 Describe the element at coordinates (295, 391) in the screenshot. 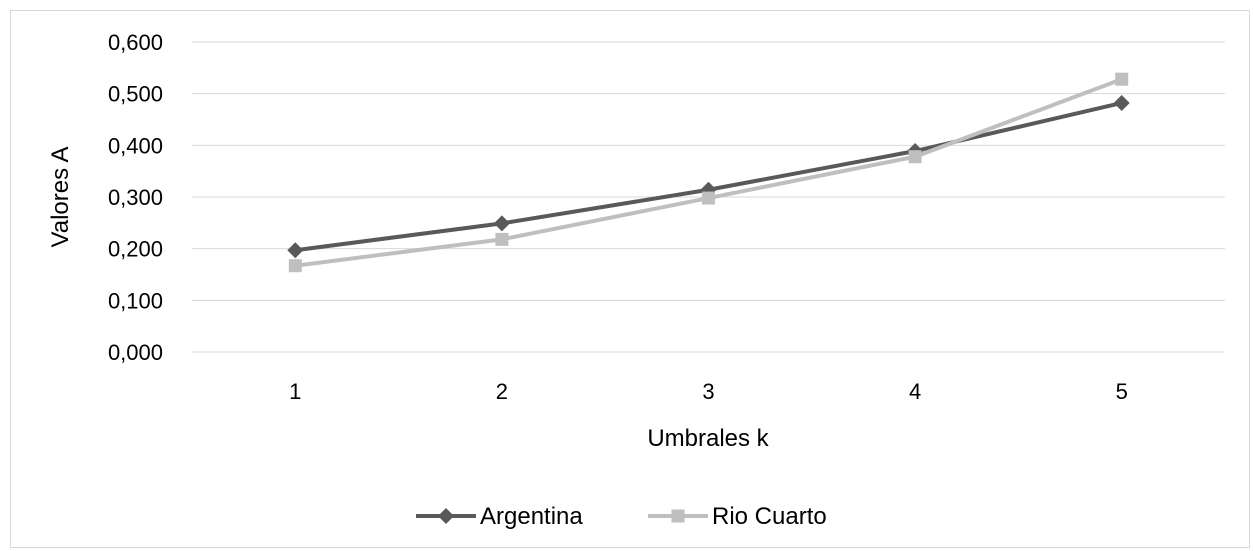

I see `x-tick-label: 1` at that location.